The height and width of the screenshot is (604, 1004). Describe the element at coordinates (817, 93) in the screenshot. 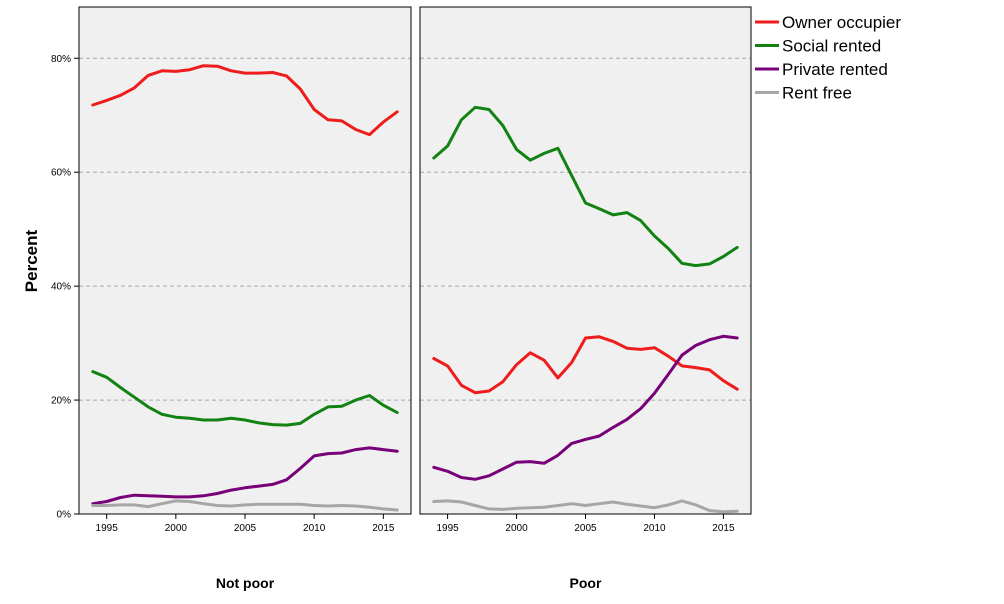

I see `legend-label-rent-free: Rent free` at that location.